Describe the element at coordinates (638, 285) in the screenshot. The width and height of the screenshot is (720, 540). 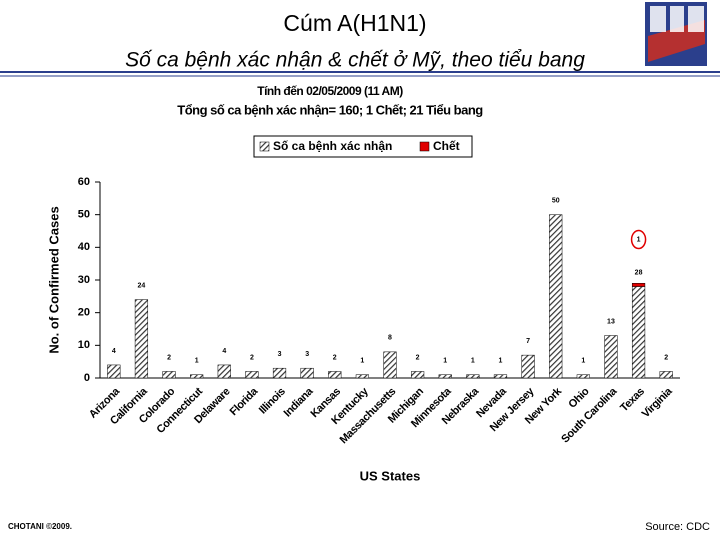
I see `death-bar` at that location.